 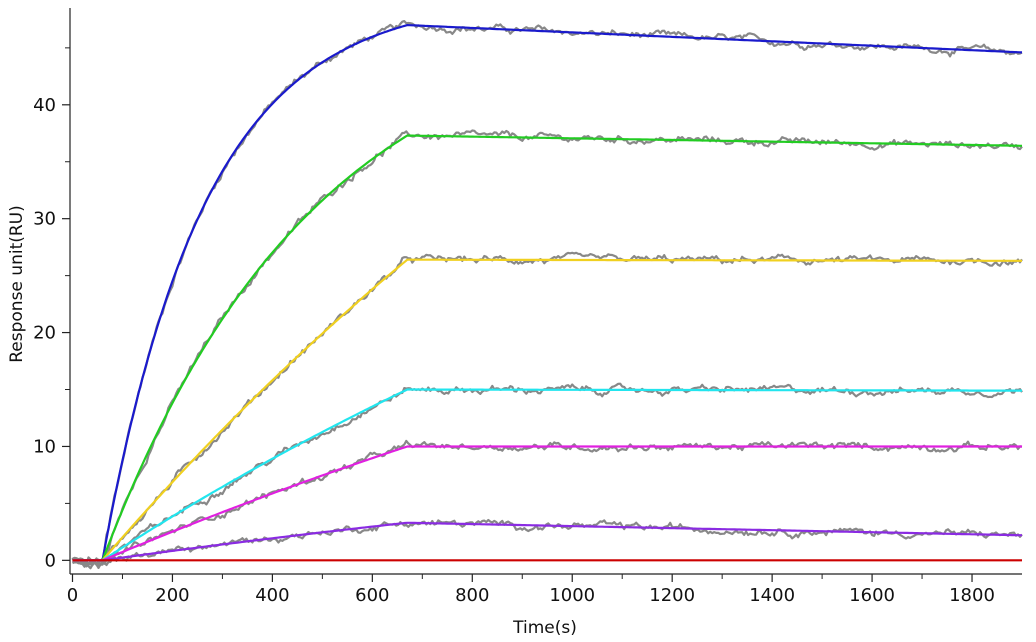 I want to click on y-tick-label: 40, so click(x=44, y=105).